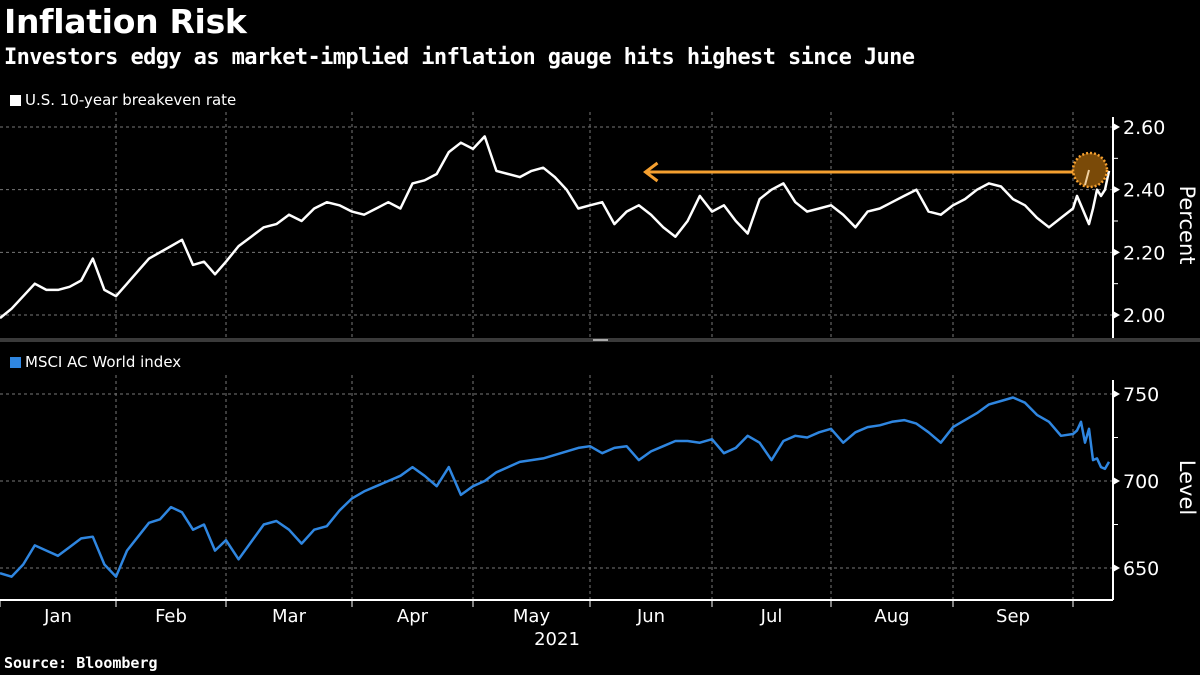  I want to click on chart-title: Inflation Risk, so click(125, 21).